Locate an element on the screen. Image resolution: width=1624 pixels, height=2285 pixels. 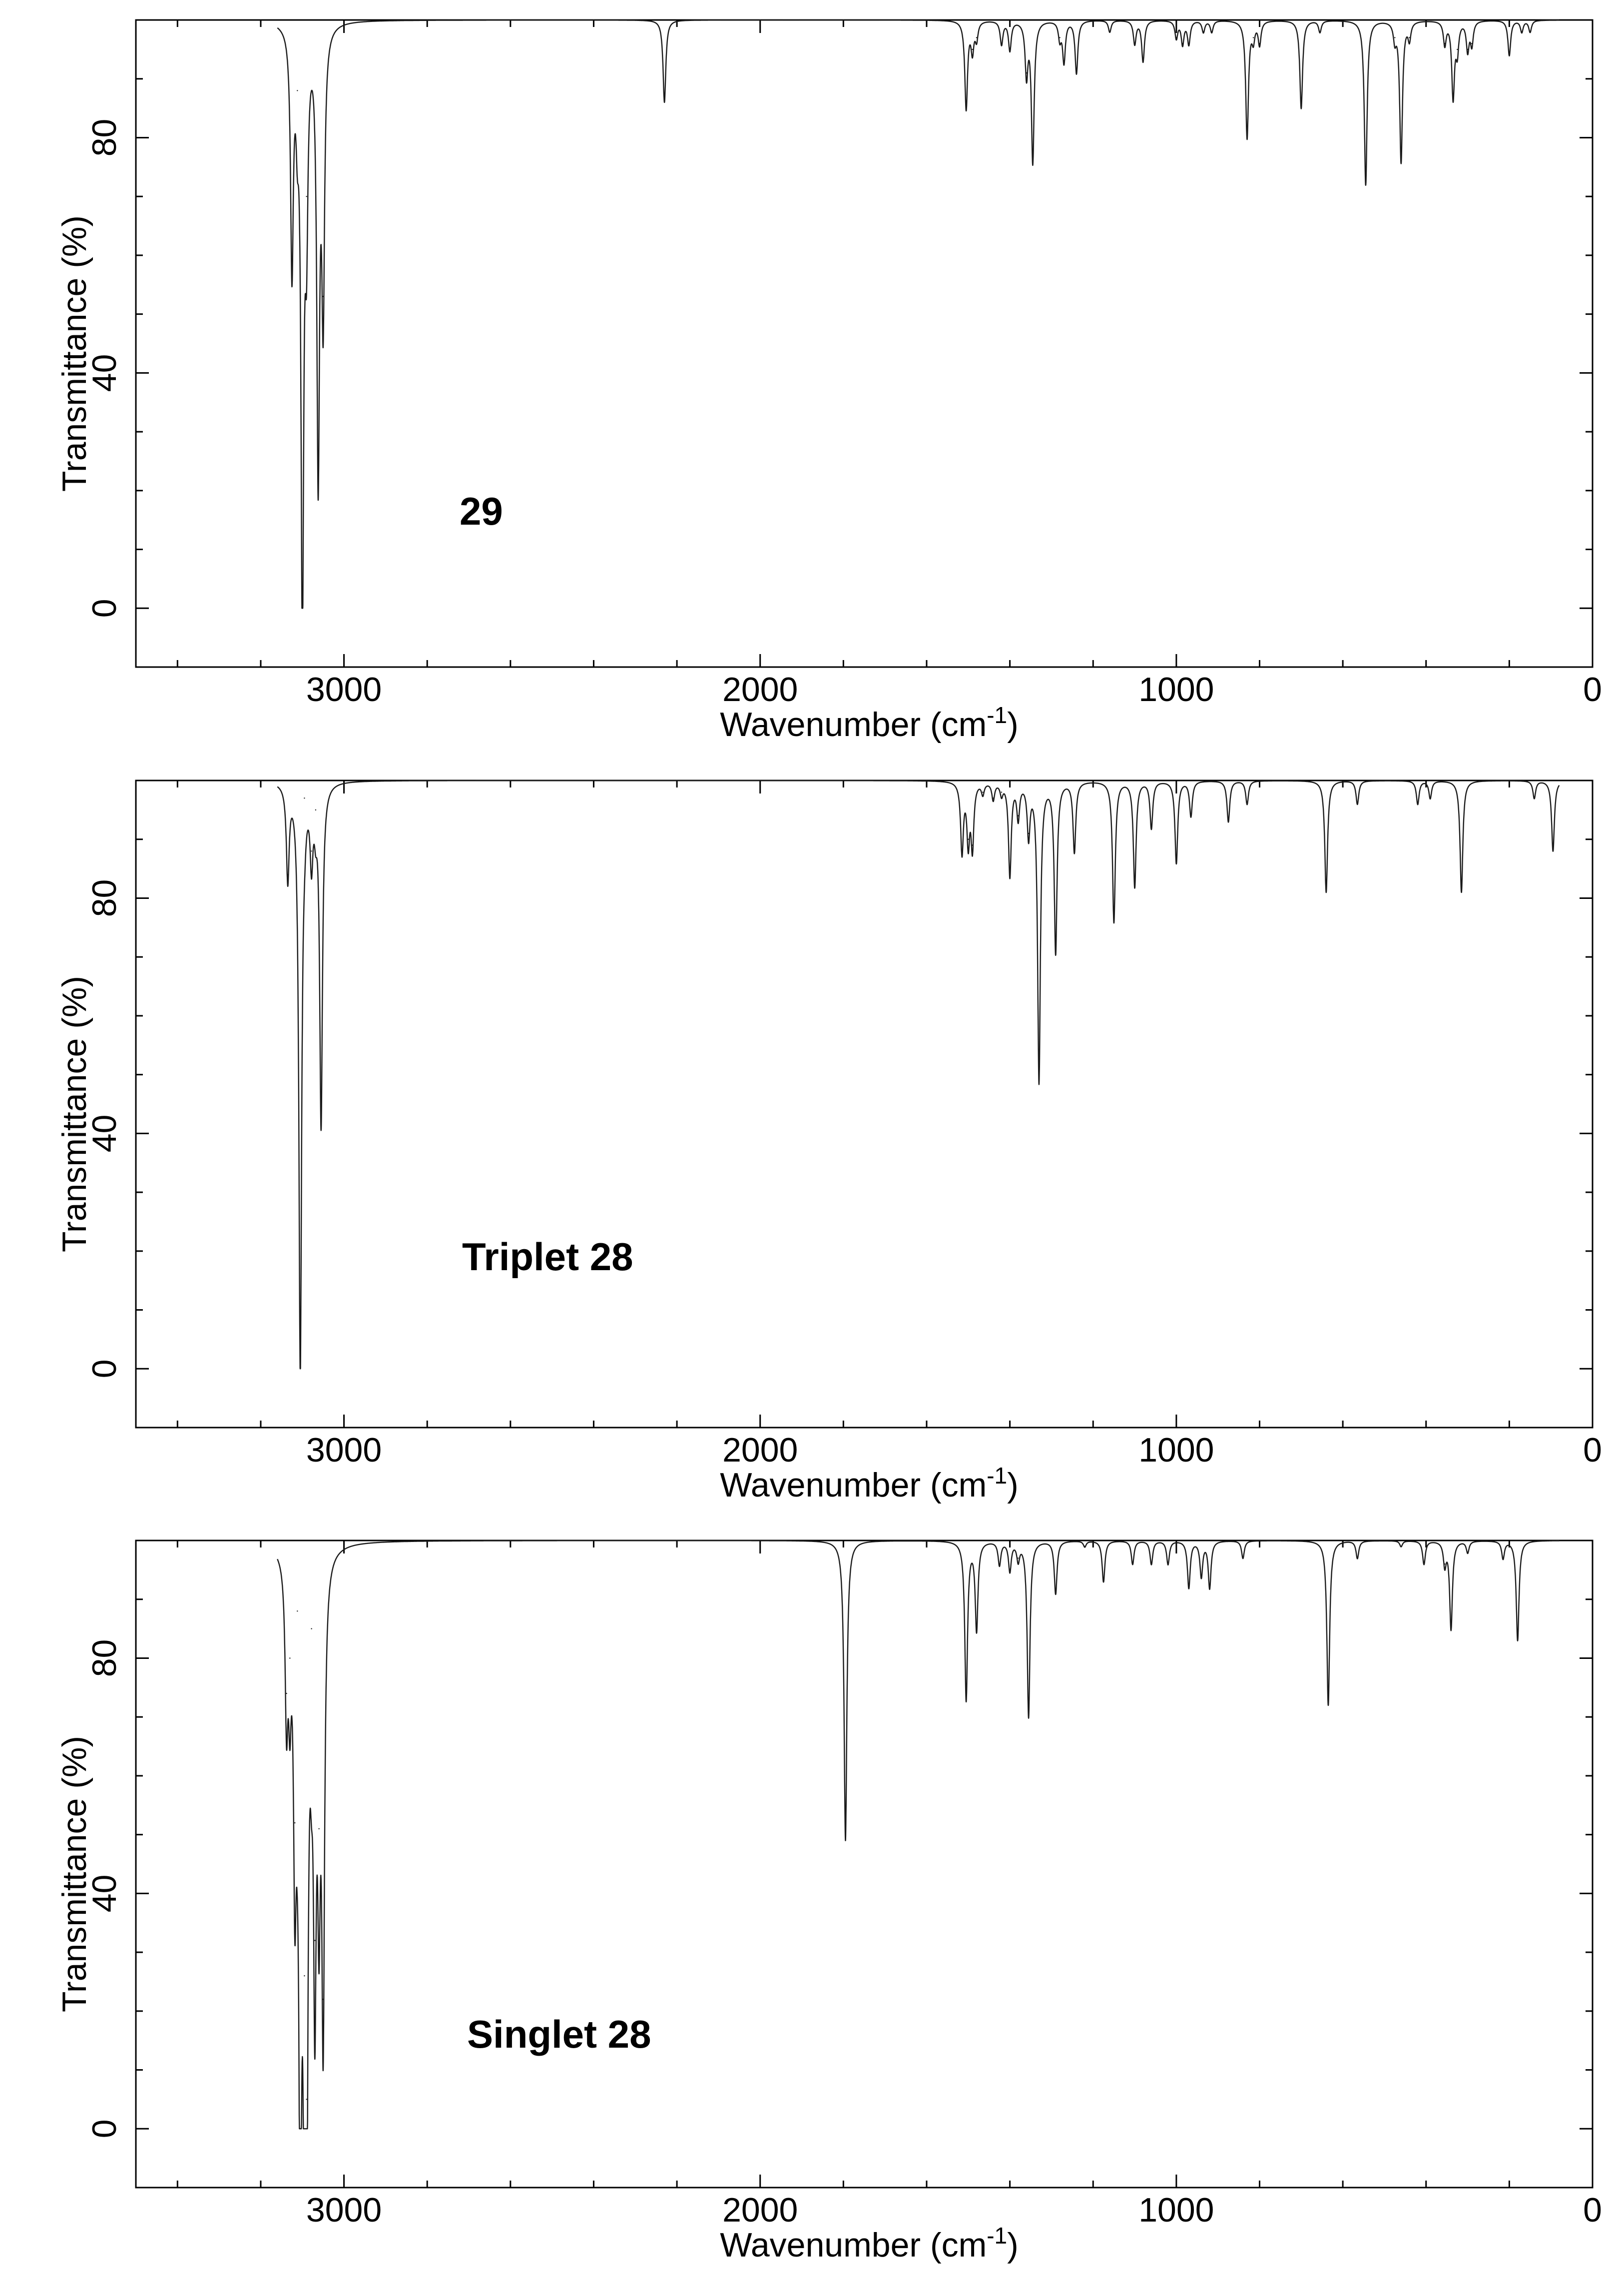
x-axis-label-text: Wavenumber (cm is located at coordinates (853, 1485).